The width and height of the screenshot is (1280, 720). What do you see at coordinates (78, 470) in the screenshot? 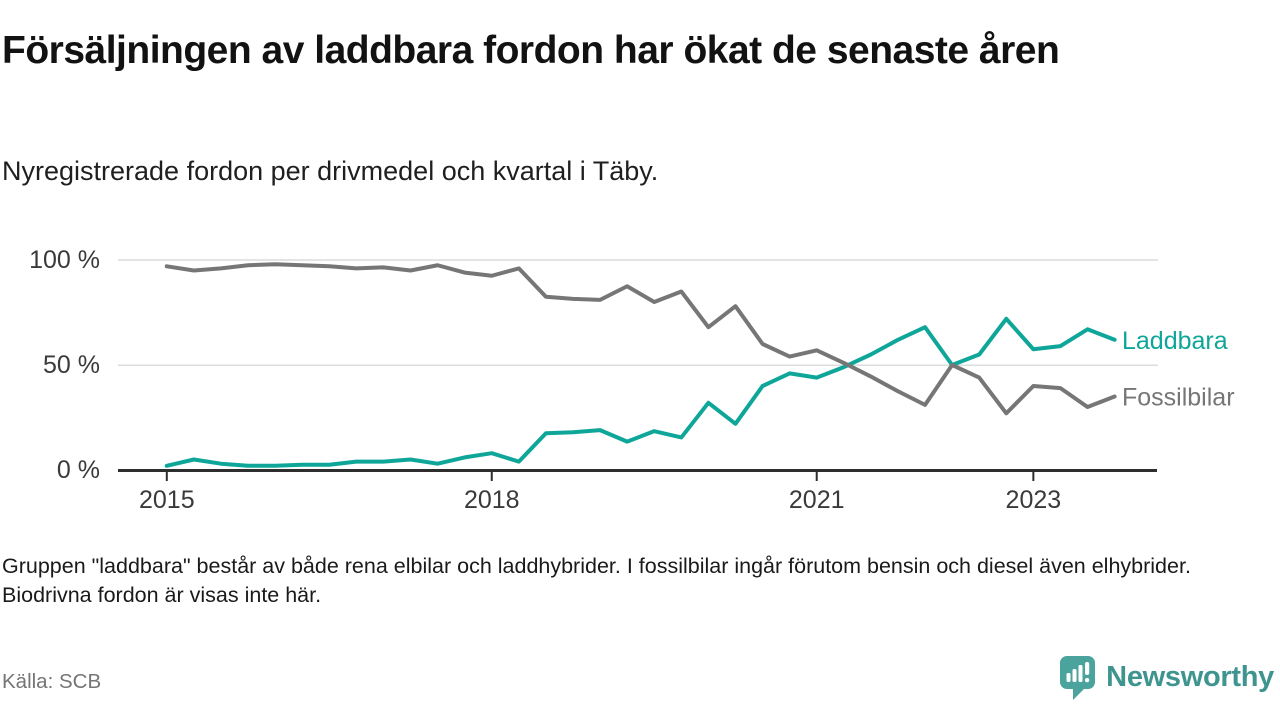
I see `y-tick-label-0: 0 %` at bounding box center [78, 470].